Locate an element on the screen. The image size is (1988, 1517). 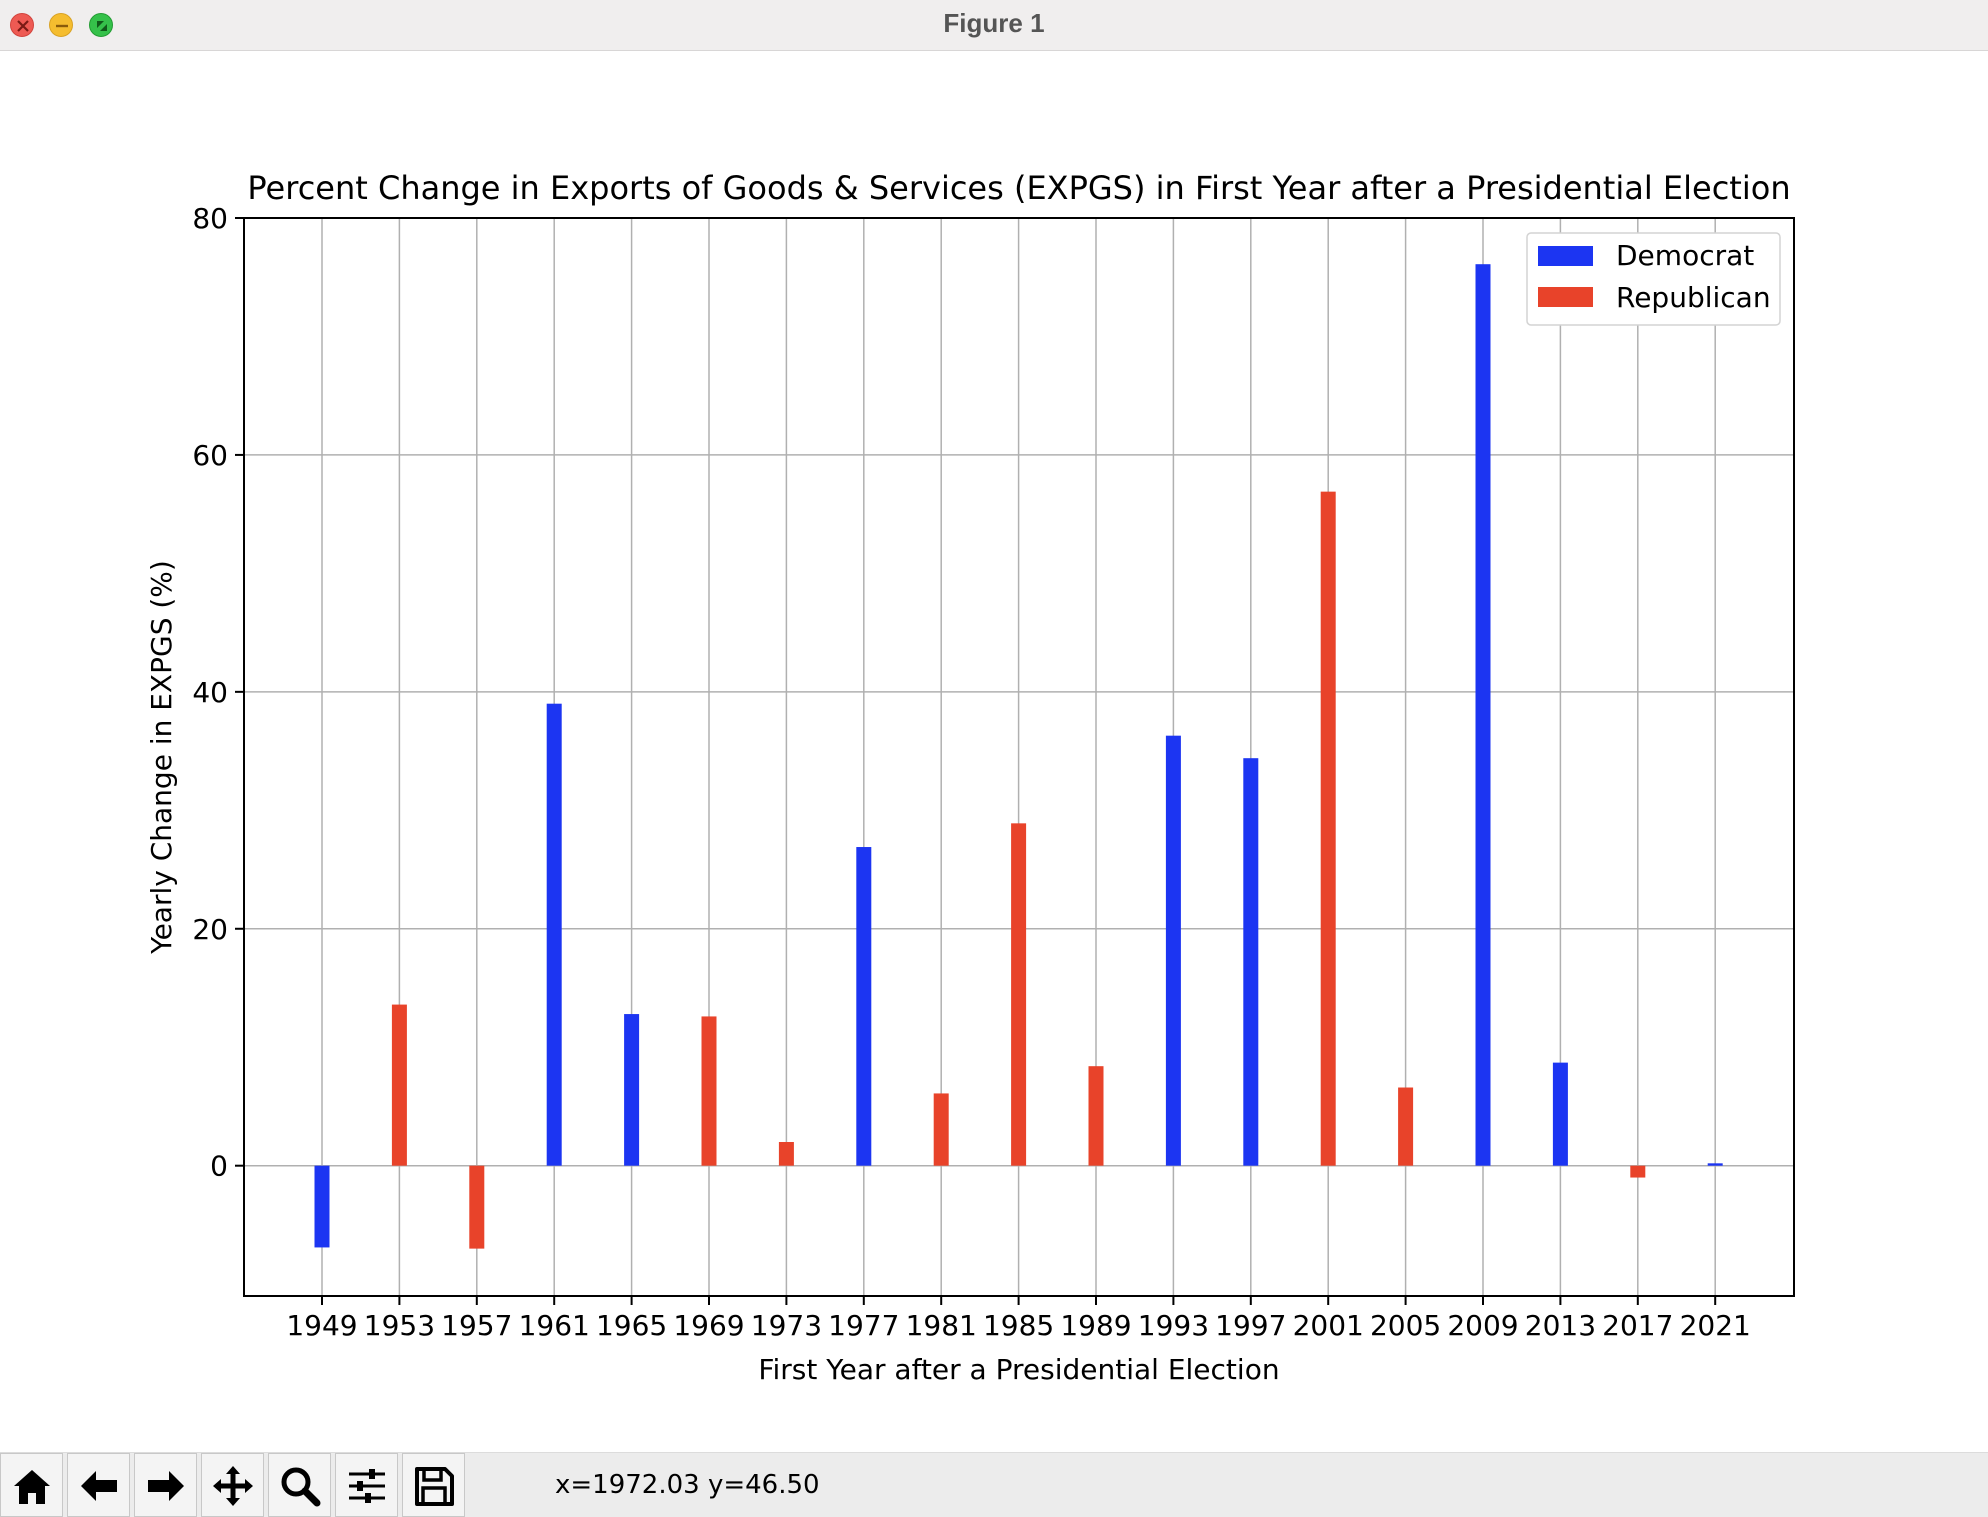
window-title: Figure 1 is located at coordinates (994, 23).